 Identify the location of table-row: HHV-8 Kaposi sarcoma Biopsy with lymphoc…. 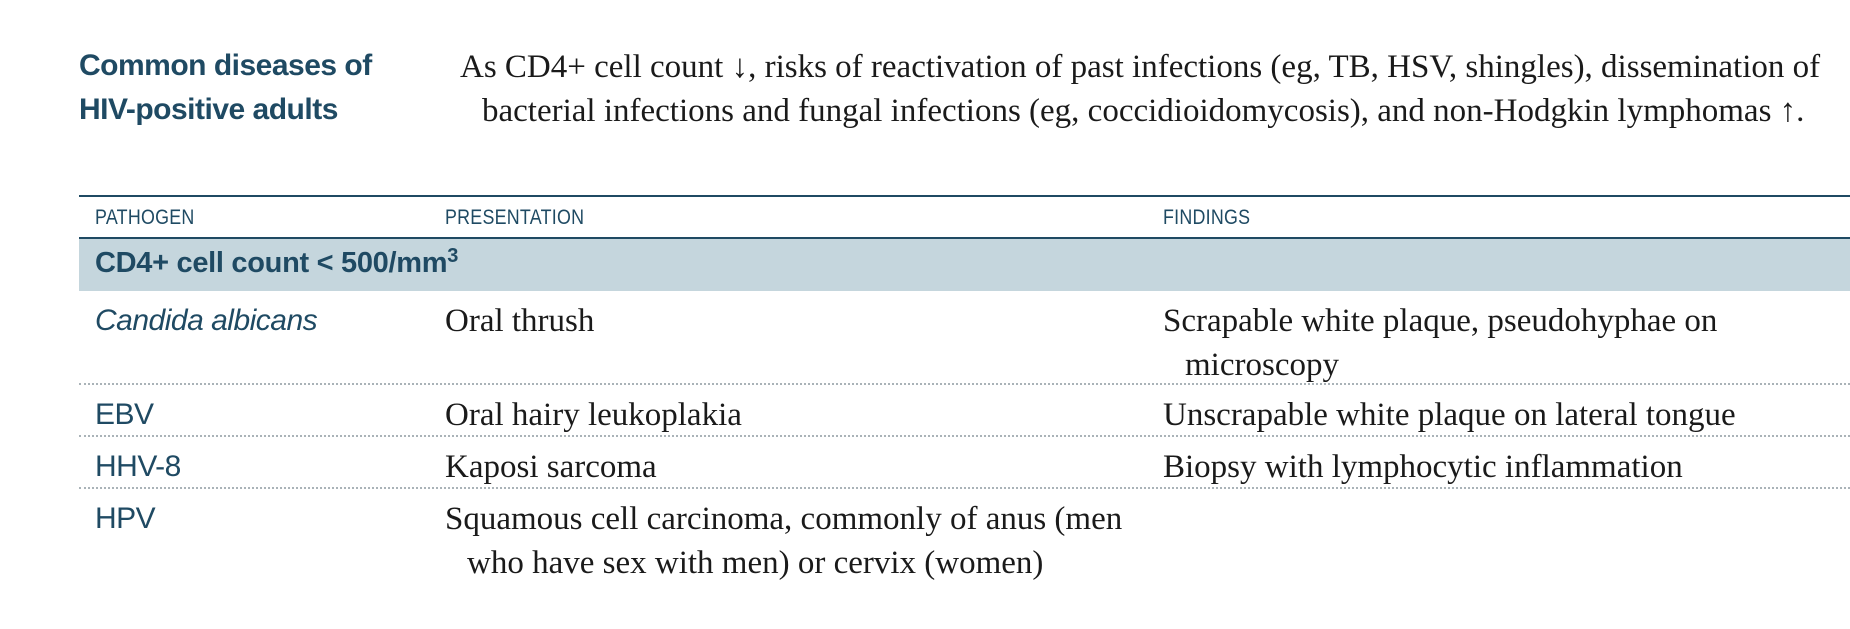
(964, 463).